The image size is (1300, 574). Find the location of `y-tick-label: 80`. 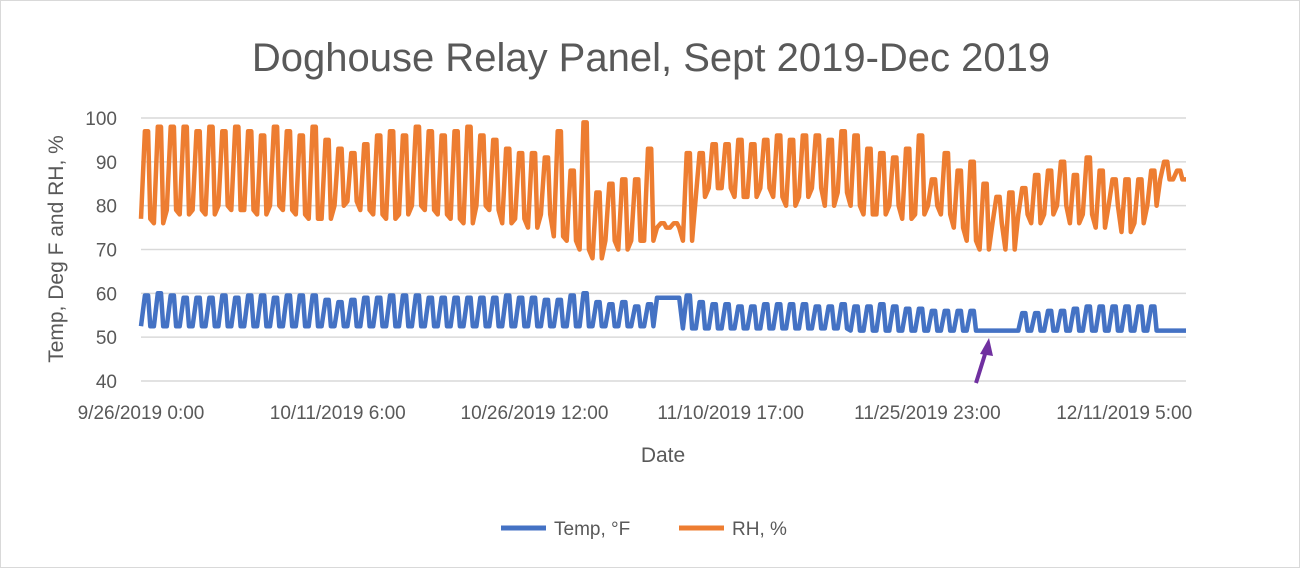

y-tick-label: 80 is located at coordinates (106, 207).